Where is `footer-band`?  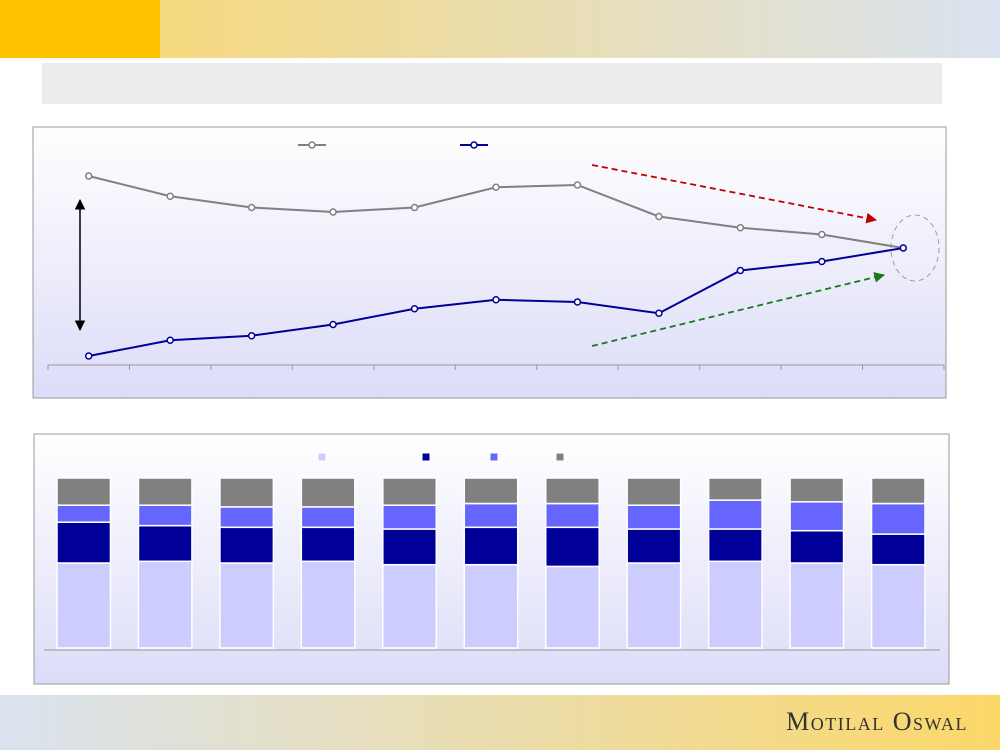 footer-band is located at coordinates (500, 722).